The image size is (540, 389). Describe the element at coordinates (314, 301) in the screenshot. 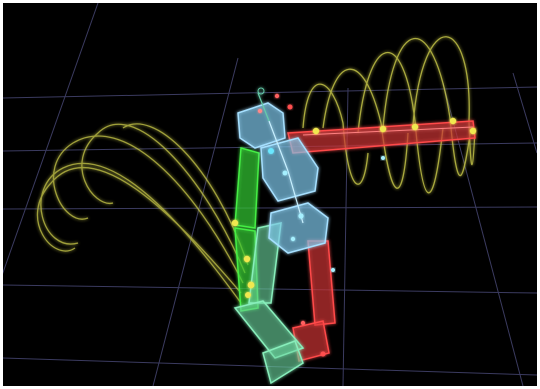

I see `right-leg` at that location.